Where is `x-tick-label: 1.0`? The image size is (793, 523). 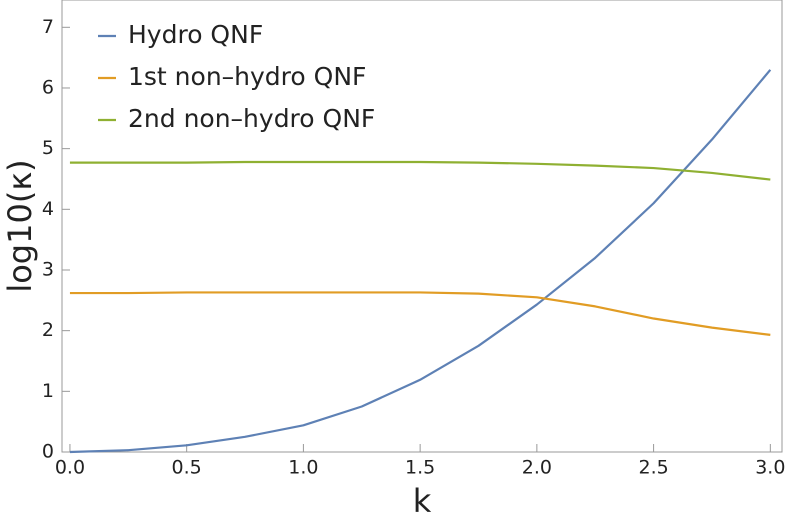 x-tick-label: 1.0 is located at coordinates (303, 468).